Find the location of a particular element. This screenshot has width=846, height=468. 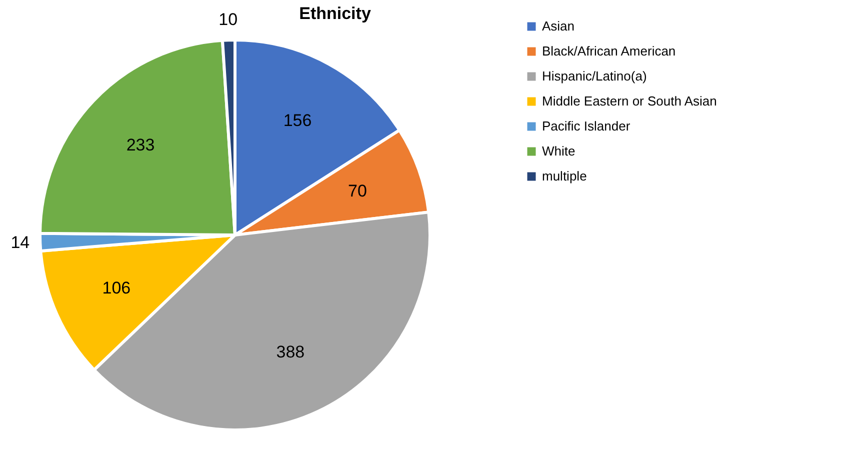

legend-label: White is located at coordinates (559, 151).